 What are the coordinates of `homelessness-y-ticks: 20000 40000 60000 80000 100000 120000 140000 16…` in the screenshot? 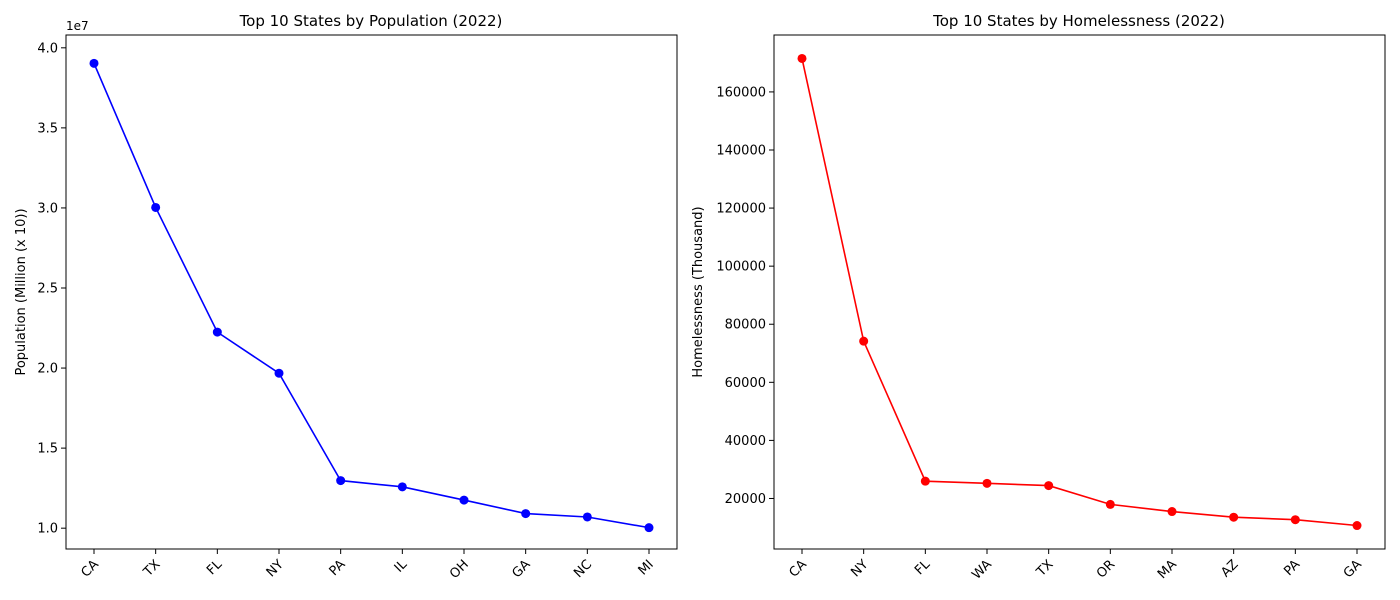 It's located at (745, 296).